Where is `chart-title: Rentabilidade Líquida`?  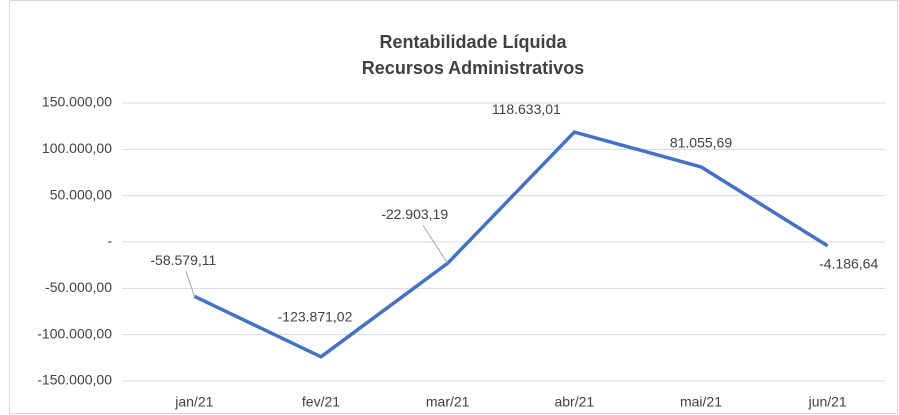
chart-title: Rentabilidade Líquida is located at coordinates (473, 42).